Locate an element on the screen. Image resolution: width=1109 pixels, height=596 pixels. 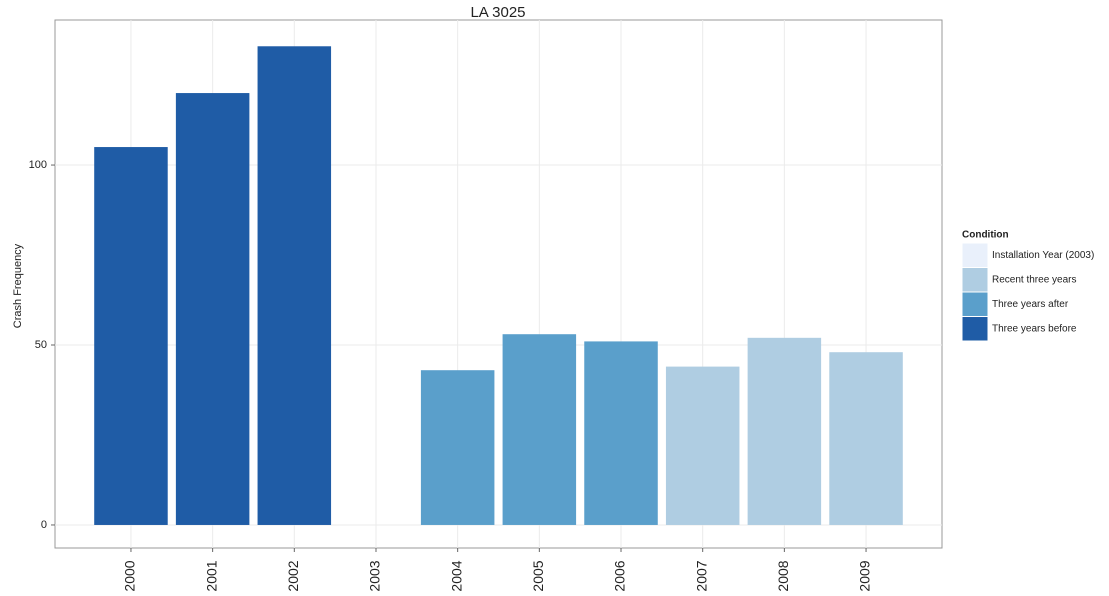
x-tick-label: 2005 is located at coordinates (538, 575).